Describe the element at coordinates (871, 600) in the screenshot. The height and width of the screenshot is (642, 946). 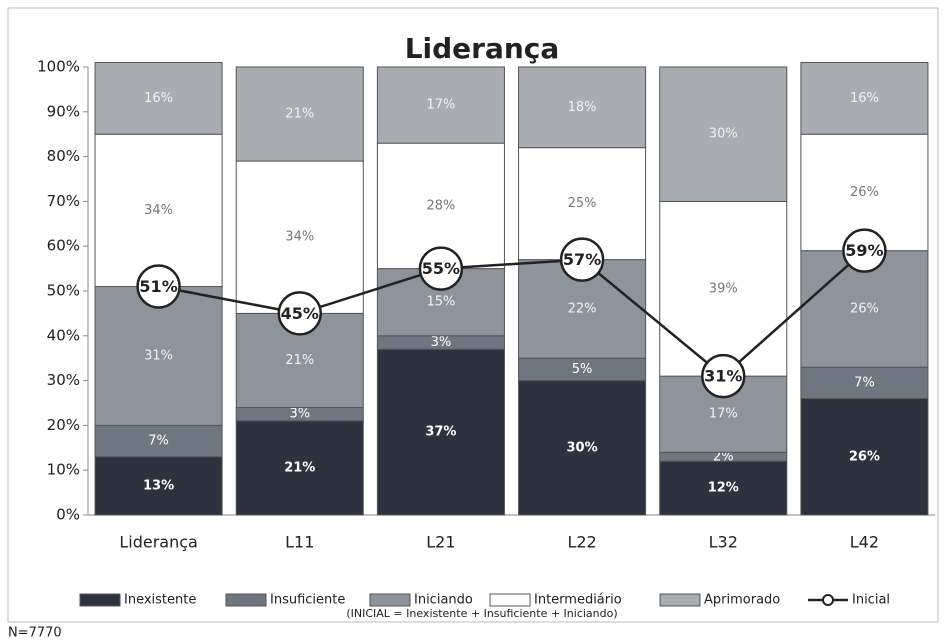
I see `legend-label: Inicial` at that location.